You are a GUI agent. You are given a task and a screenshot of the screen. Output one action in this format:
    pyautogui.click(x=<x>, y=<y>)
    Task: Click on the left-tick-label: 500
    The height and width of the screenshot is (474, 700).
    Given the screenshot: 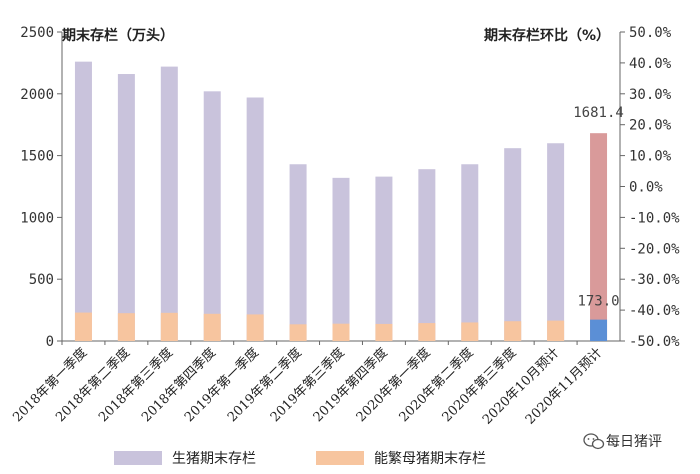 What is the action you would take?
    pyautogui.click(x=41, y=280)
    